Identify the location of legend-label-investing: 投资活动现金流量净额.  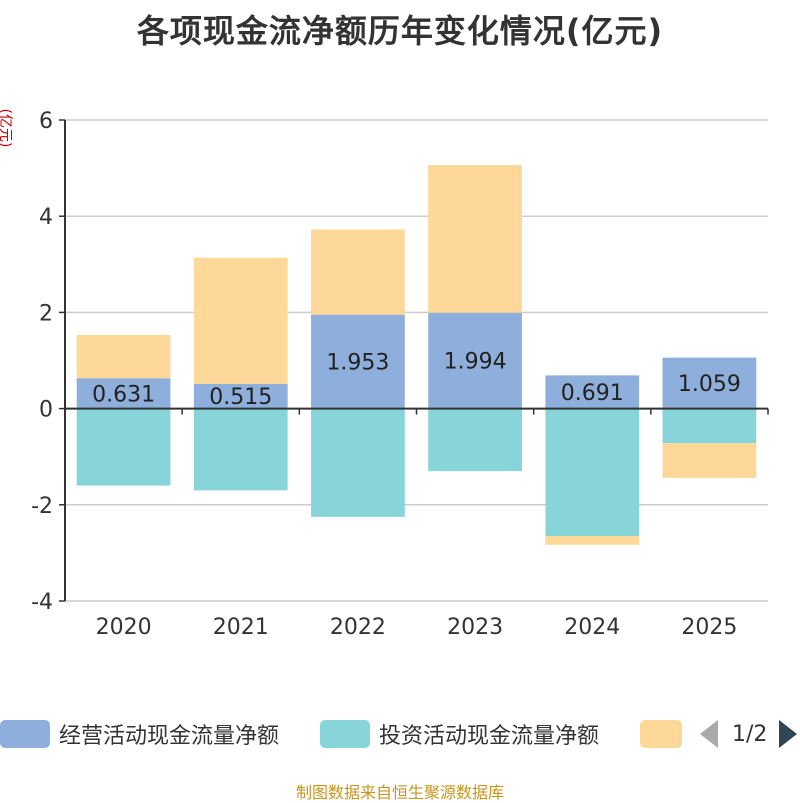
(489, 736).